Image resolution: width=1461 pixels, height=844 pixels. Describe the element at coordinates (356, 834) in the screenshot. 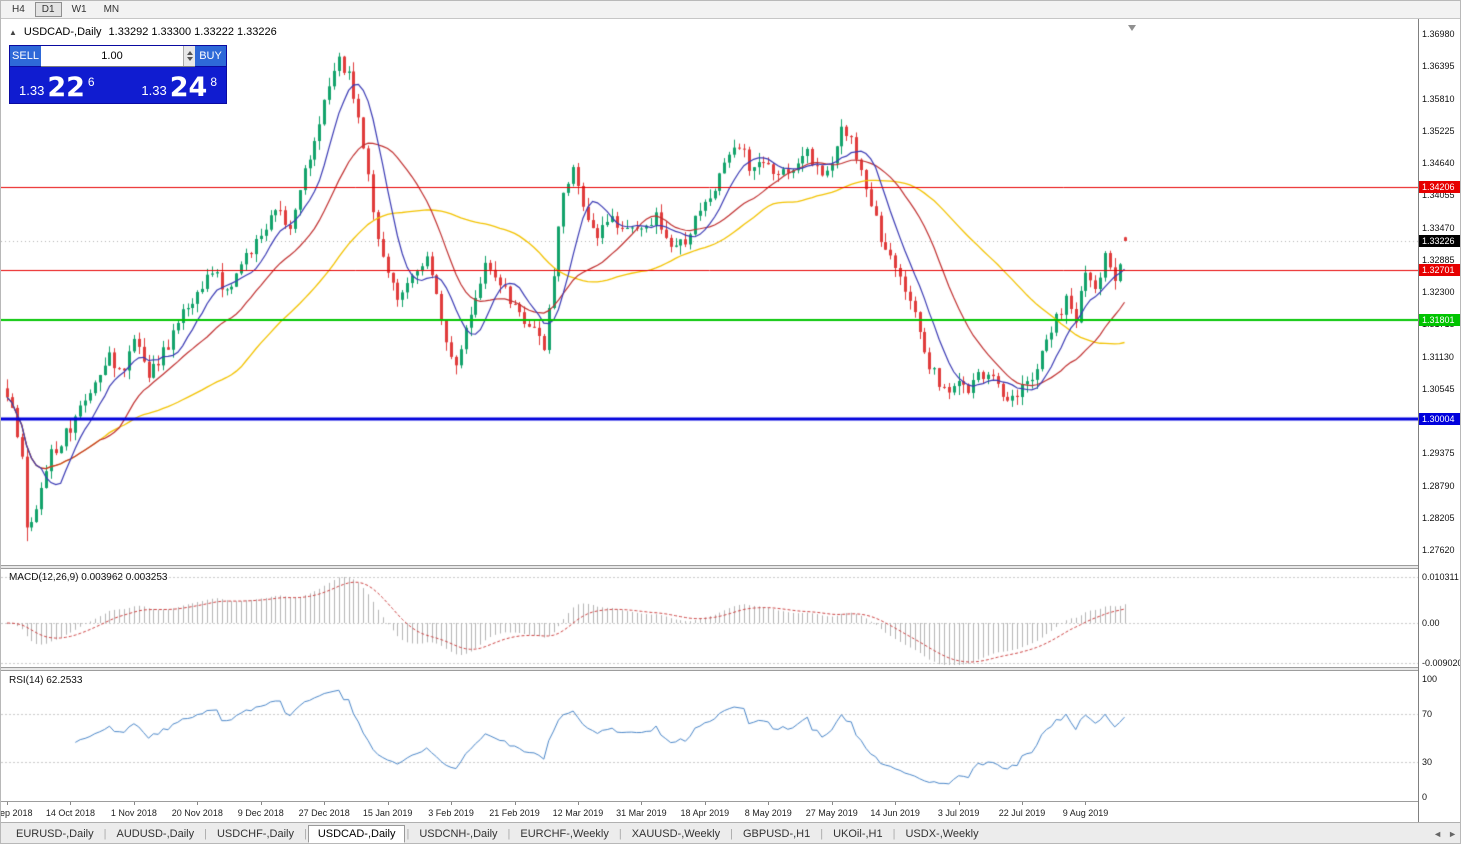

I see `chart-tab-usdcad-daily: USDCAD-,Daily` at that location.